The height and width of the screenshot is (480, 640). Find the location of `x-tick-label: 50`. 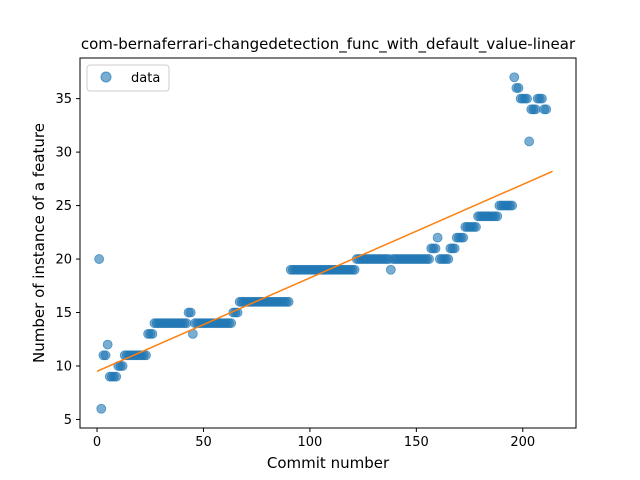

x-tick-label: 50 is located at coordinates (203, 442).